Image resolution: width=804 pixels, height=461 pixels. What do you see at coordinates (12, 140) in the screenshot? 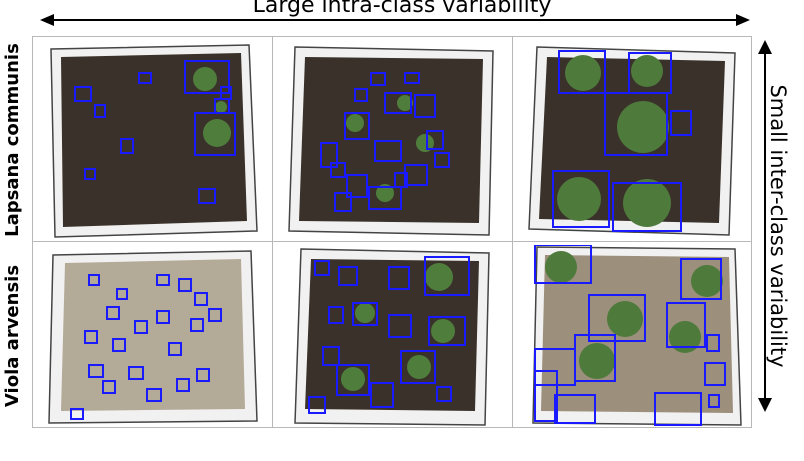
I see `row-label-lapsana-communis: Lapsana communis` at bounding box center [12, 140].